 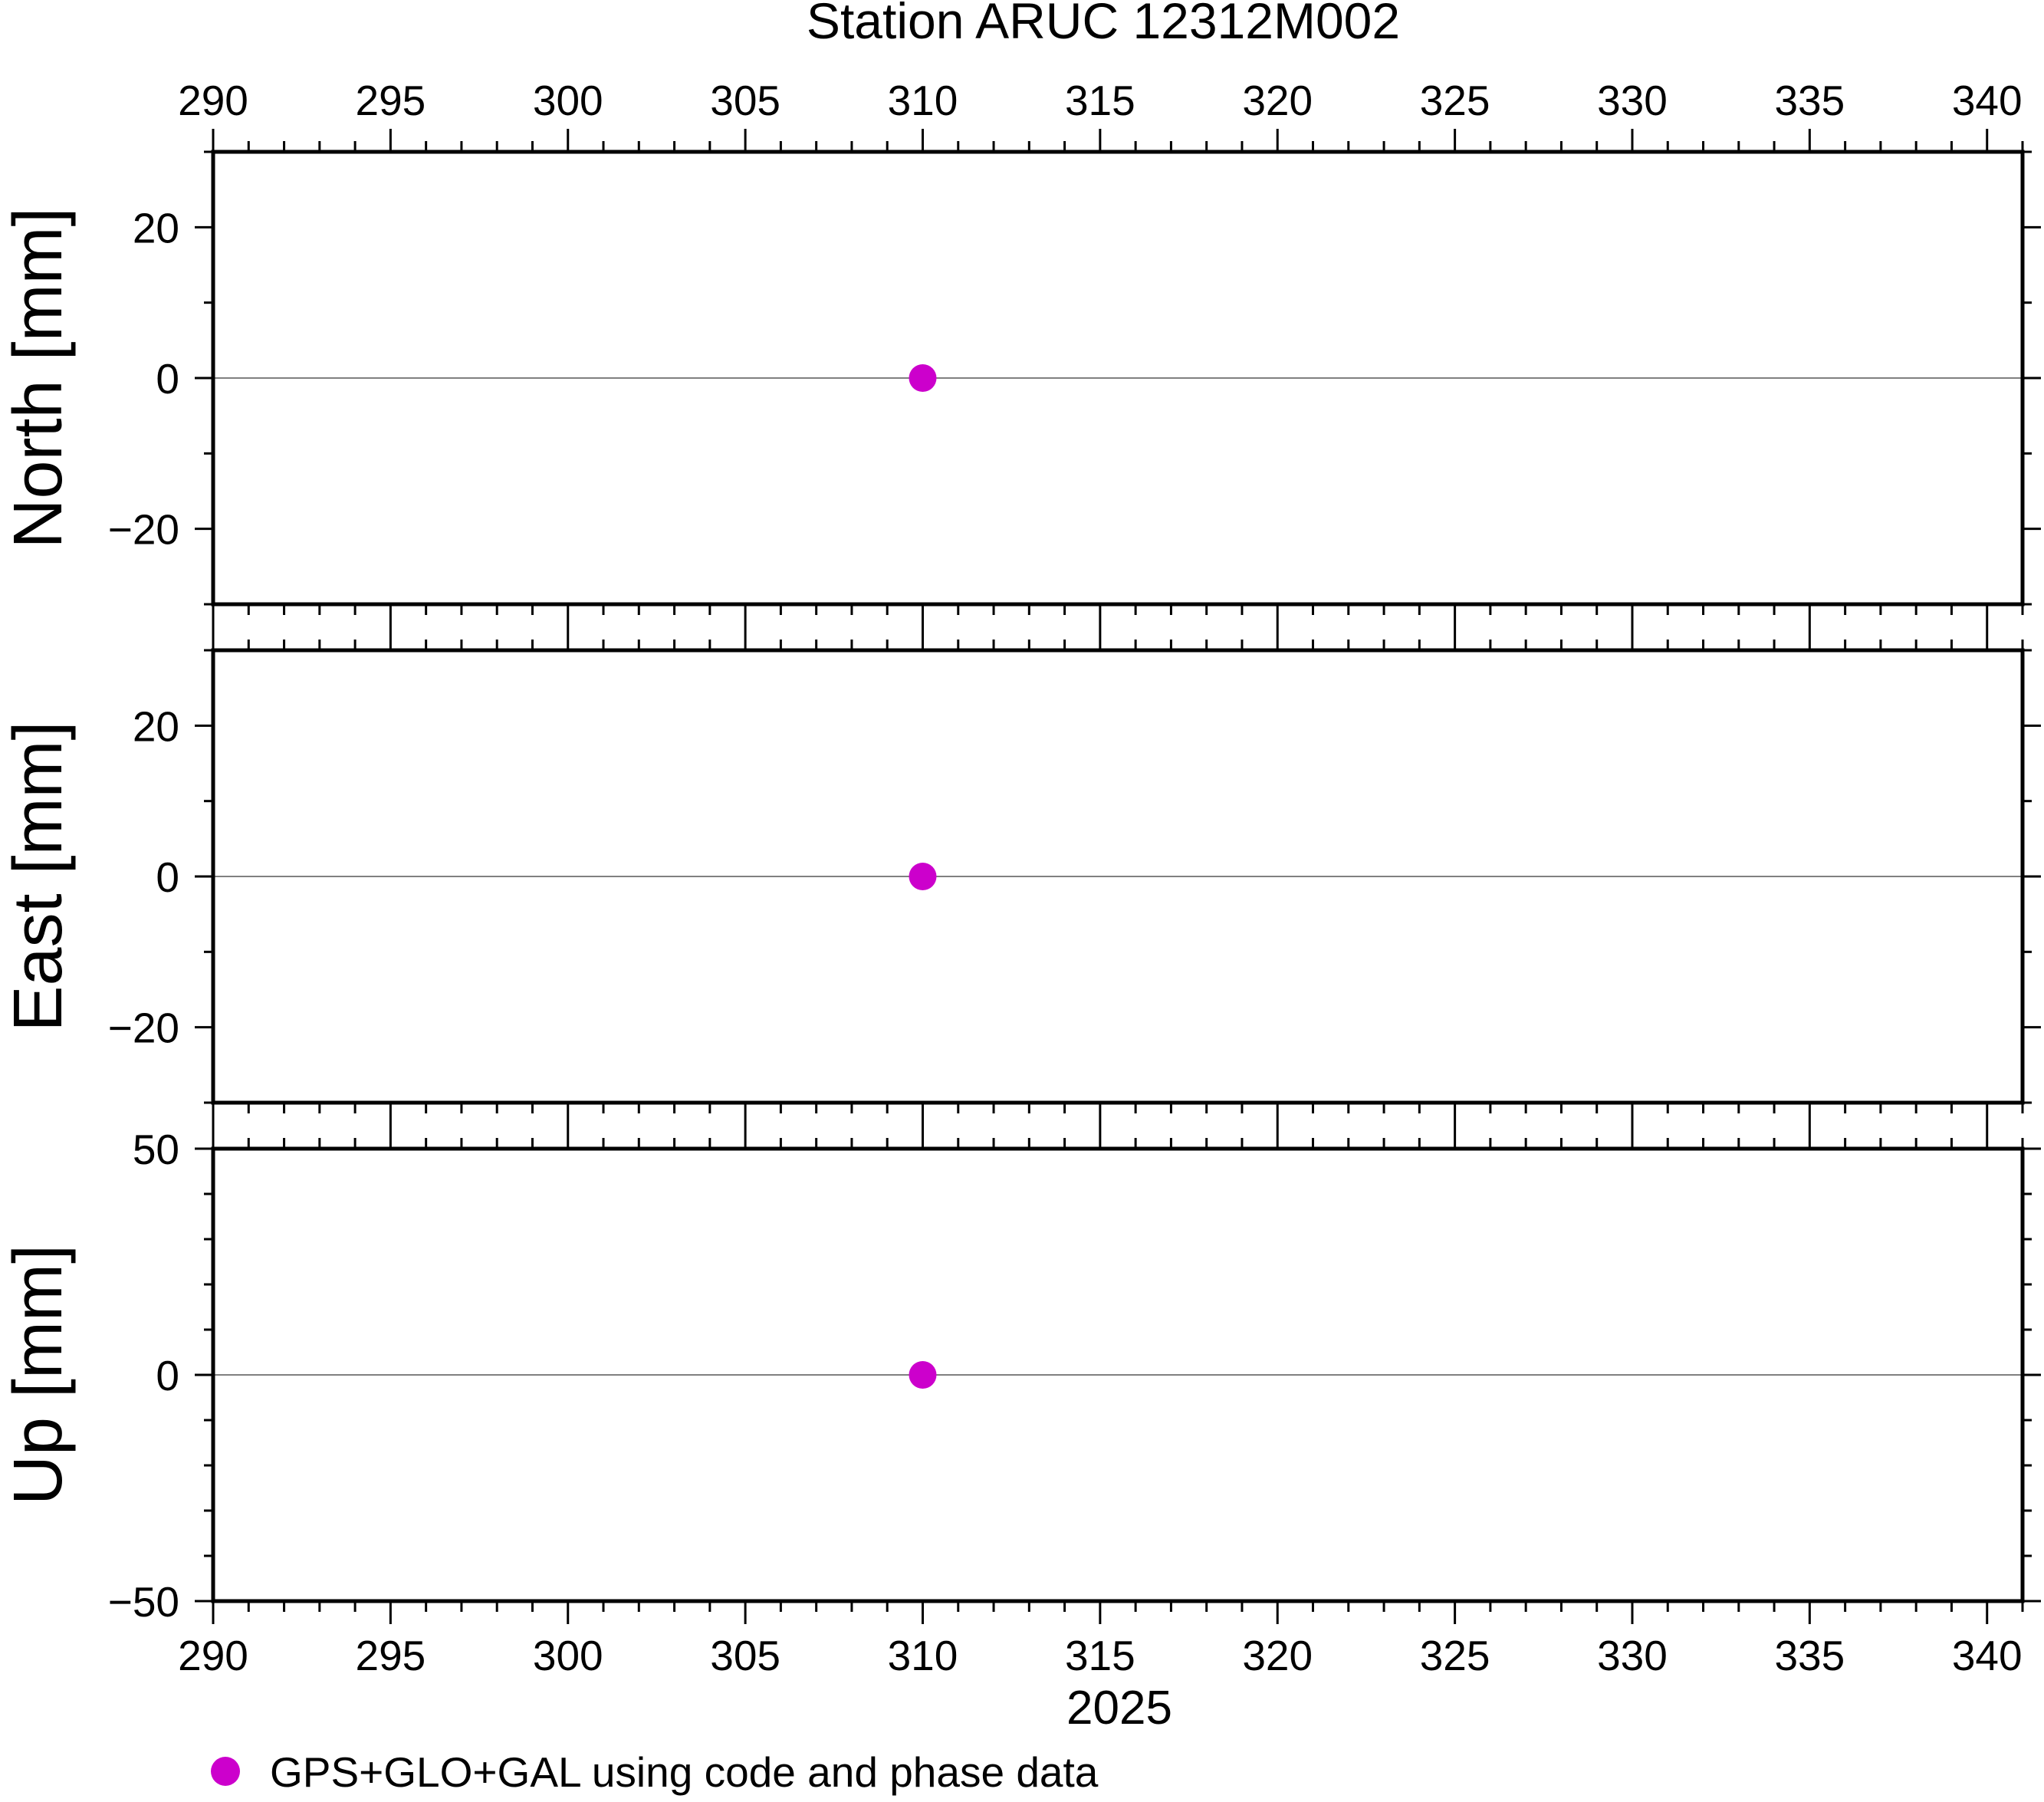 I want to click on x-tick-label-bottom: 300, so click(x=568, y=1656).